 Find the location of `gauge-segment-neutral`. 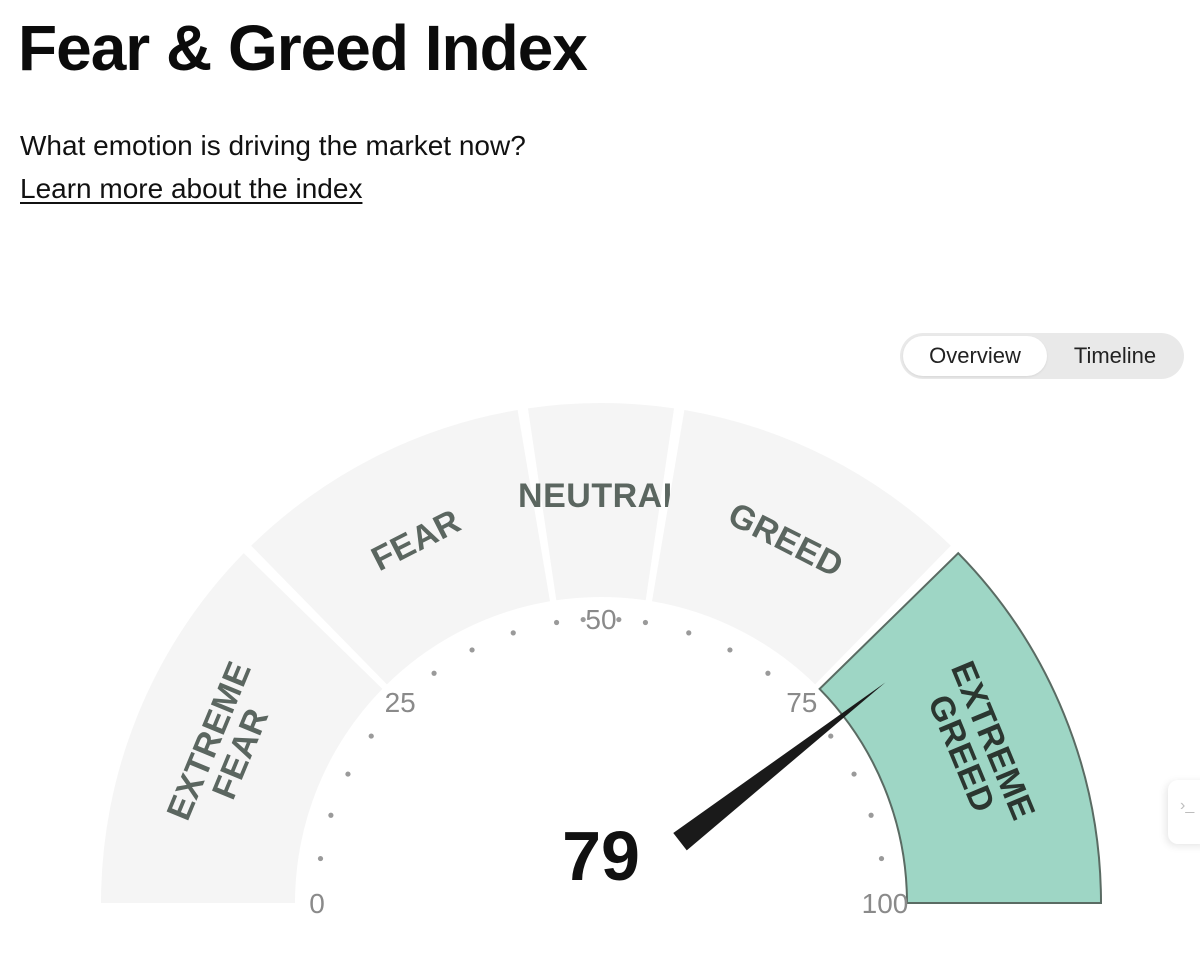

gauge-segment-neutral is located at coordinates (601, 501).